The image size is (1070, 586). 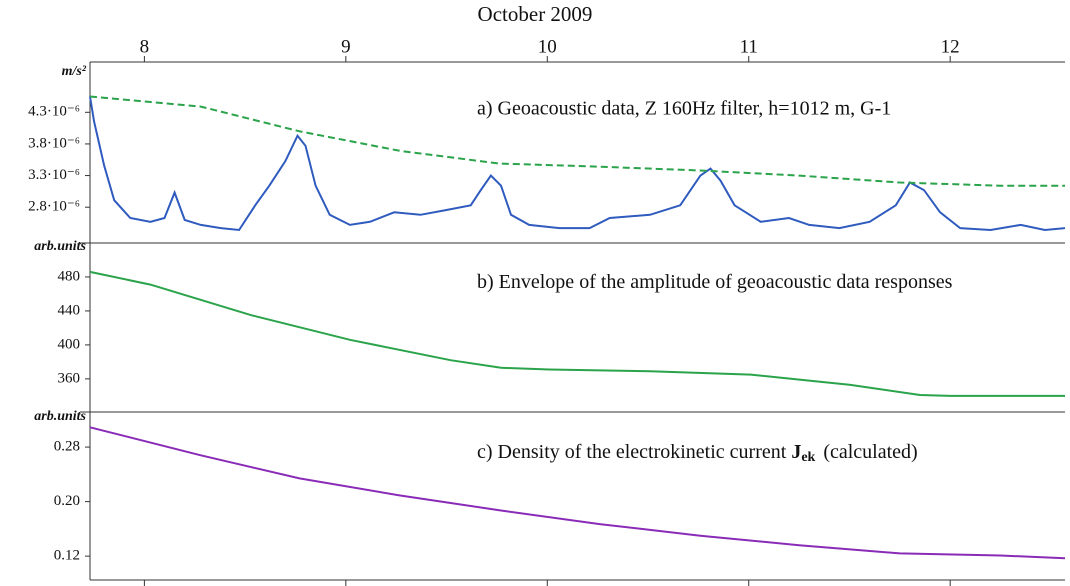 I want to click on annotation-text: c) Density of the electrokinetic current, so click(x=632, y=452).